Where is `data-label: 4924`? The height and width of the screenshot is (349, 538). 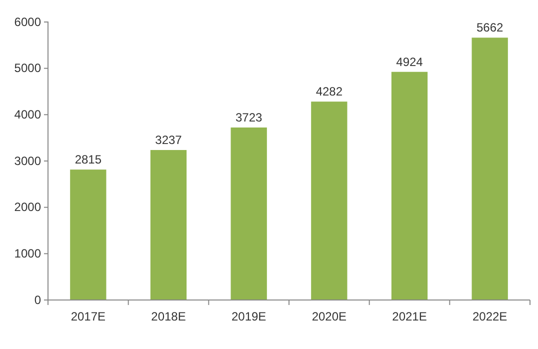 data-label: 4924 is located at coordinates (410, 61).